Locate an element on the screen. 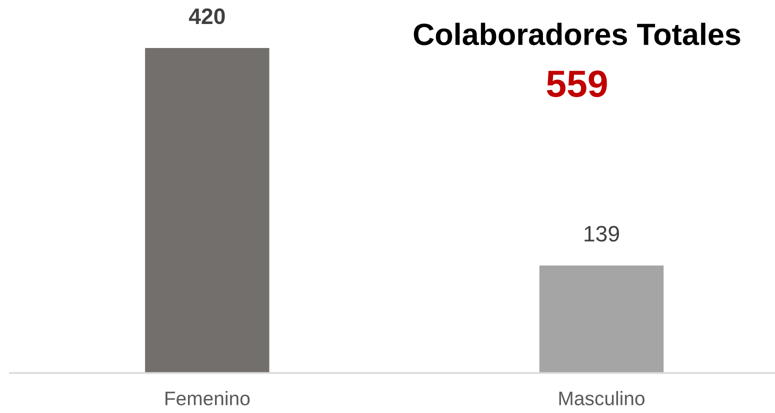 This screenshot has width=775, height=413. x-tick-label: Masculino is located at coordinates (601, 398).